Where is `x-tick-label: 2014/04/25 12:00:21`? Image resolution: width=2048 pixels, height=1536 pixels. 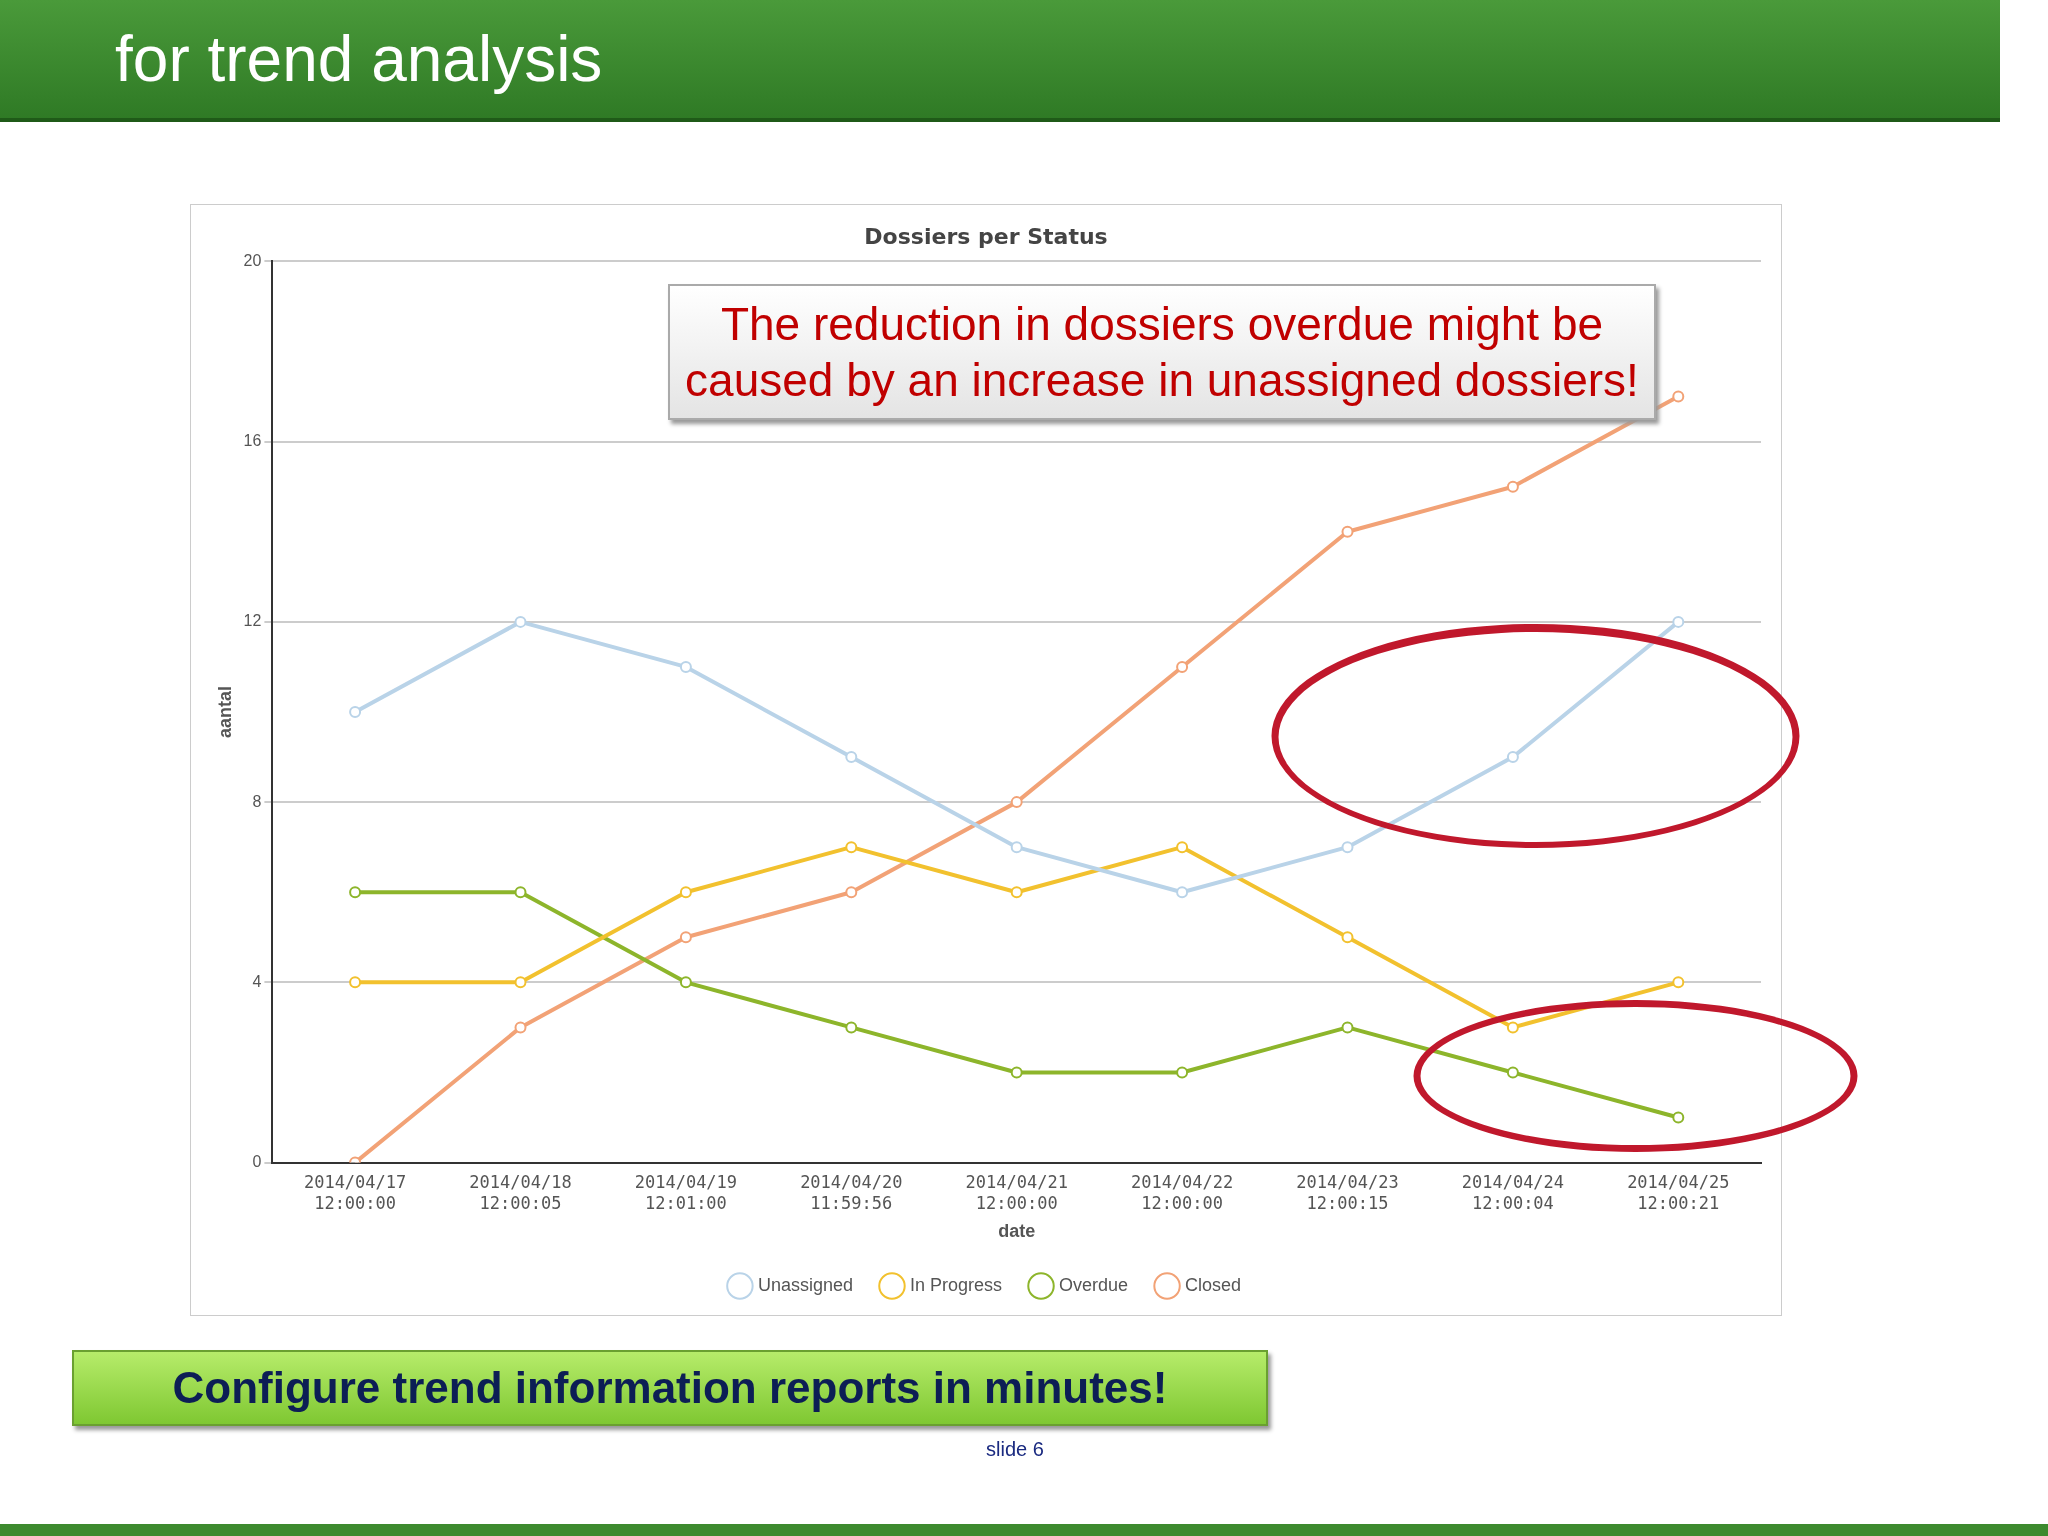 x-tick-label: 2014/04/25 12:00:21 is located at coordinates (1678, 1192).